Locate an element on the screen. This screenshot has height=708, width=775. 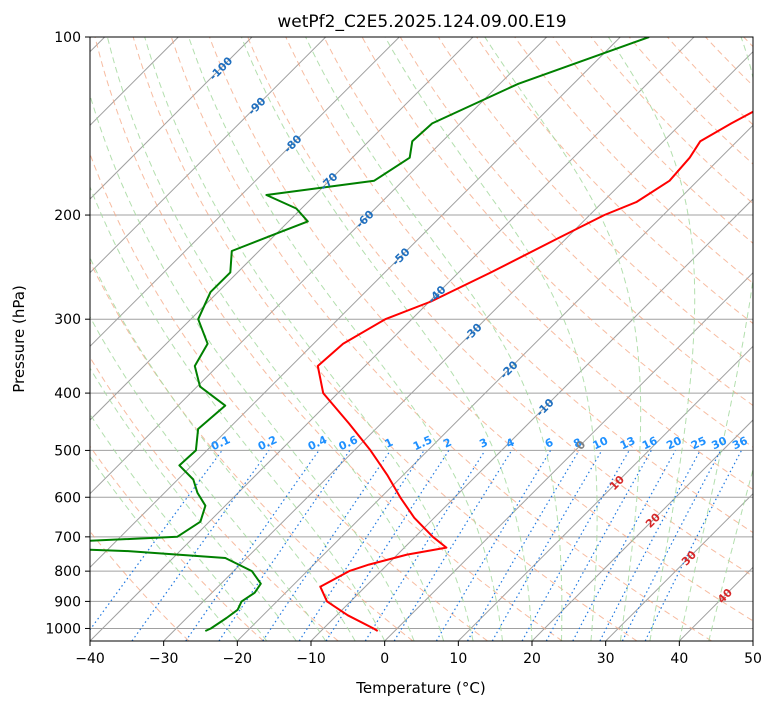
x-tick-label: −40 is located at coordinates (90, 659).